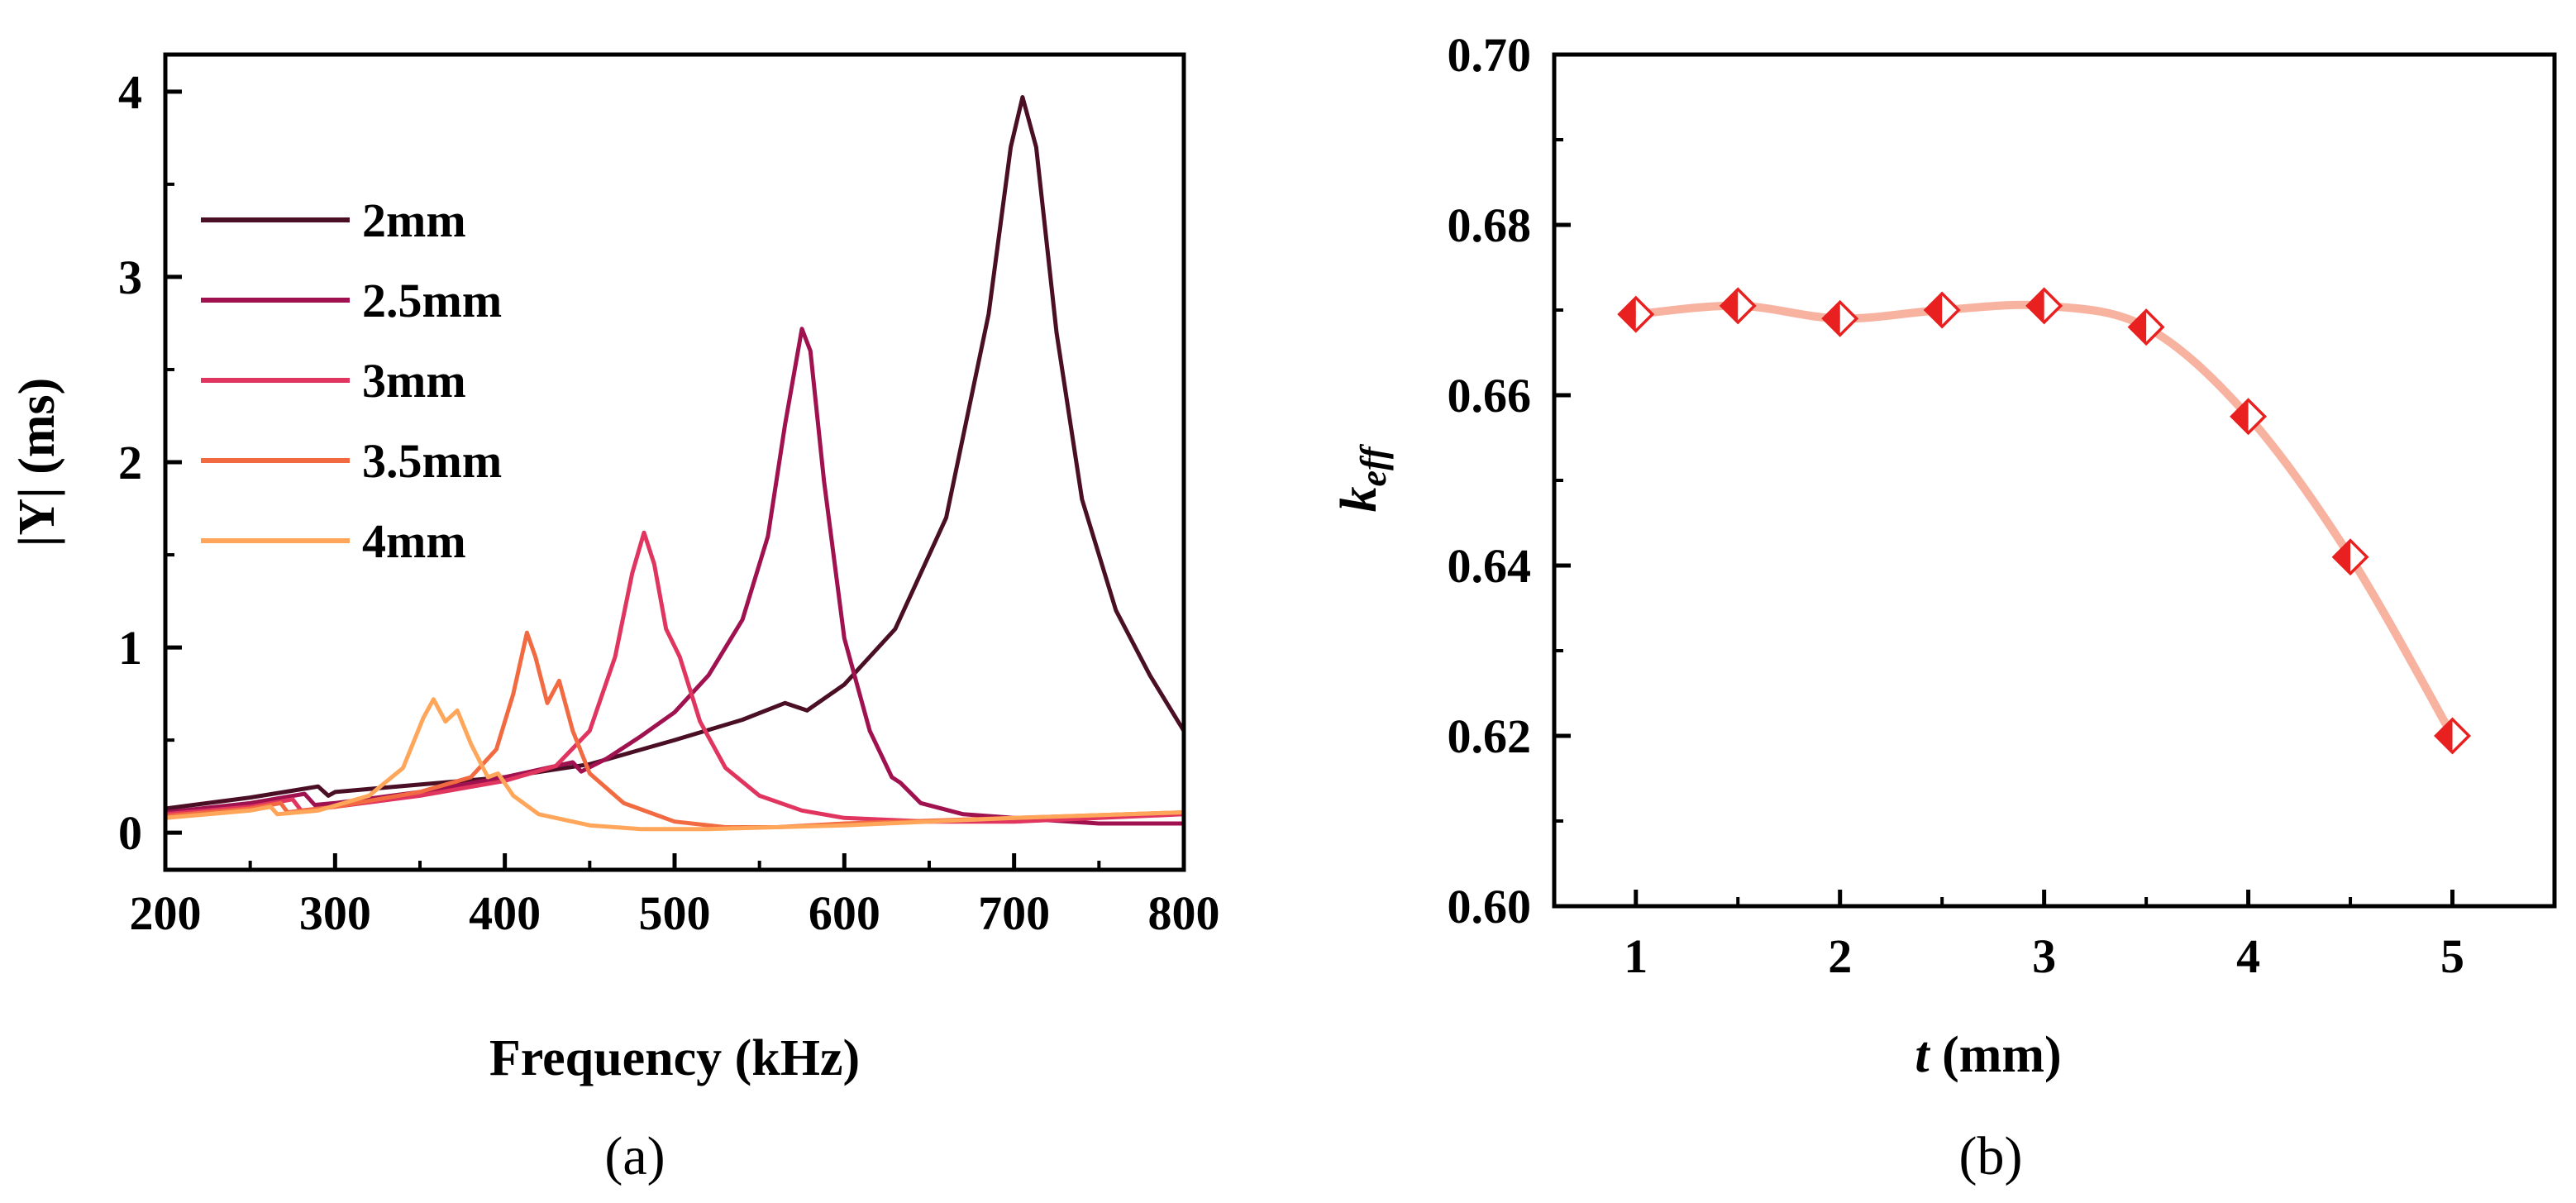  Describe the element at coordinates (150, 462) in the screenshot. I see `panel-a-y-ticks: 0 1 2 3 4` at that location.